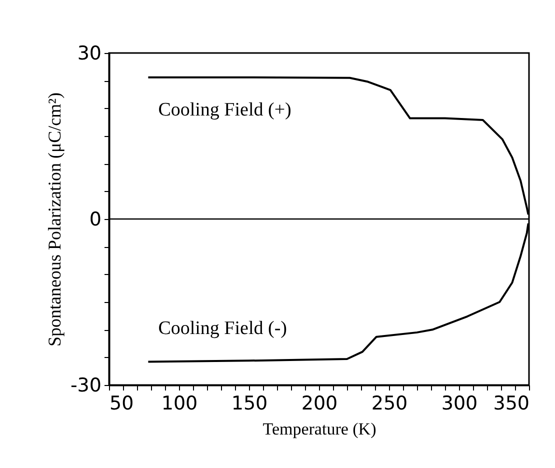  Describe the element at coordinates (89, 53) in the screenshot. I see `y-tick-label: 30` at that location.